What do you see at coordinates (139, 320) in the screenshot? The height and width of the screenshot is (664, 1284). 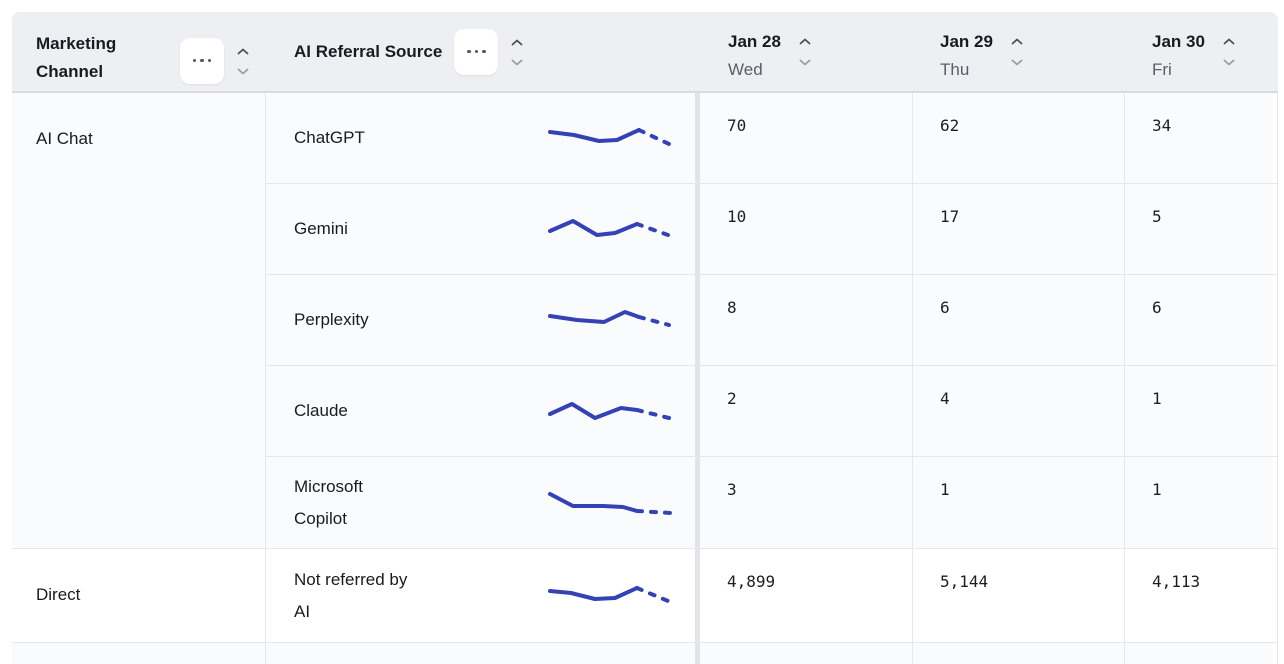 I see `channel-cell-ai-chat: AI Chat` at bounding box center [139, 320].